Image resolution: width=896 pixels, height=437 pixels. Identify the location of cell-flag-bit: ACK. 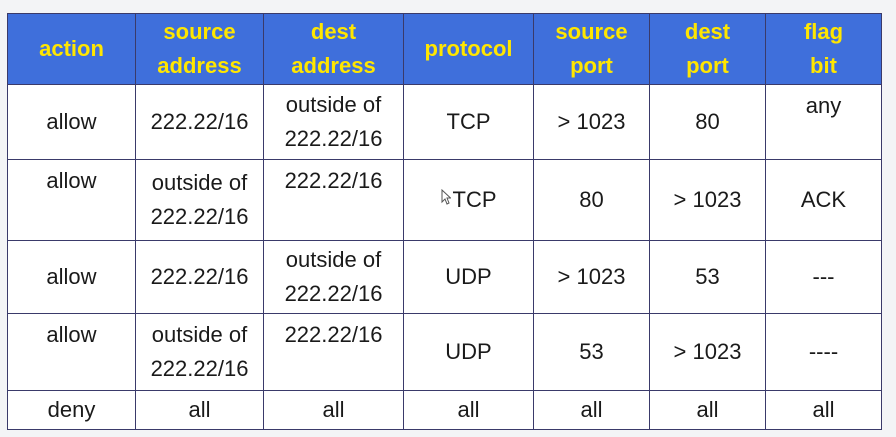
(823, 200).